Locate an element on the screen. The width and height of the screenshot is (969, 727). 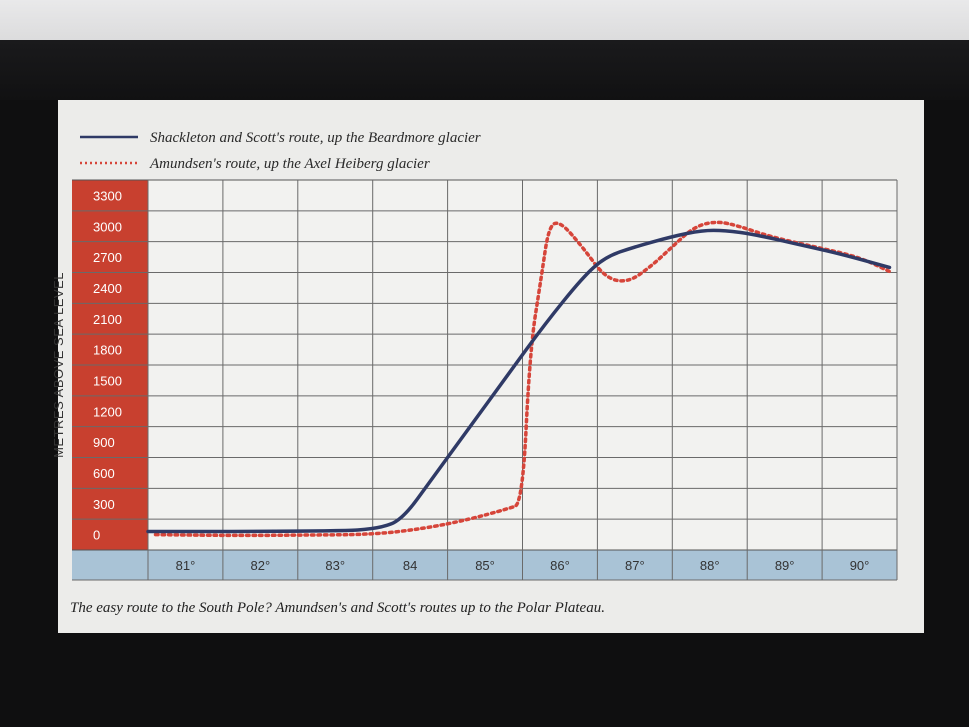
monitor-bezel is located at coordinates (484, 70).